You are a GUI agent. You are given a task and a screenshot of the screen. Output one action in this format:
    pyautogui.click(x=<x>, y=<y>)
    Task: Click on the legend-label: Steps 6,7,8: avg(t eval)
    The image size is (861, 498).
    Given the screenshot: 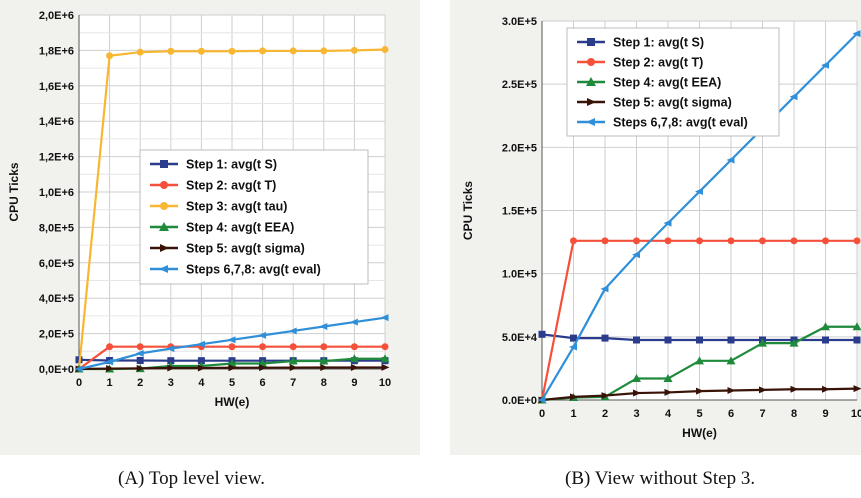 What is the action you would take?
    pyautogui.click(x=680, y=123)
    